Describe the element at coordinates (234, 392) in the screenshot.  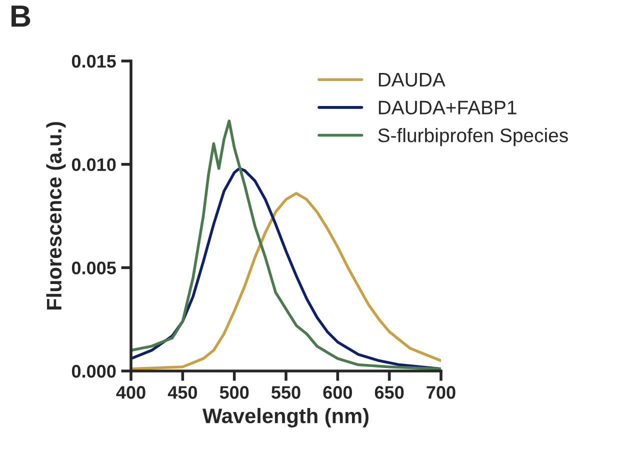
I see `x-tick-label: 500` at that location.